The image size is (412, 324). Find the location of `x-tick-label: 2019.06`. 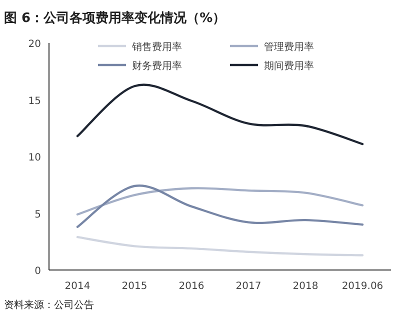

x-tick-label: 2019.06 is located at coordinates (363, 286).